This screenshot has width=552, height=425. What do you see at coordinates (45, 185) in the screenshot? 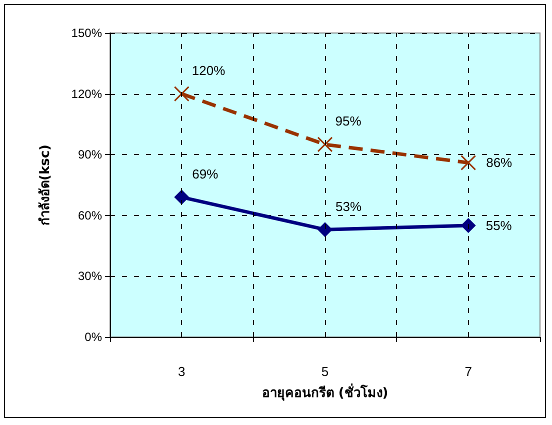
I see `y-axis-title: กำลังอัด(ksc)` at bounding box center [45, 185].